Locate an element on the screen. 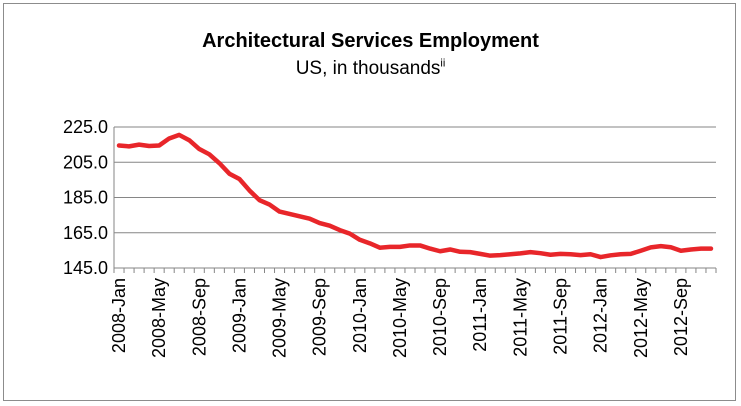 This screenshot has height=406, width=741. x-tick-label: 2010-Sep is located at coordinates (440, 317).